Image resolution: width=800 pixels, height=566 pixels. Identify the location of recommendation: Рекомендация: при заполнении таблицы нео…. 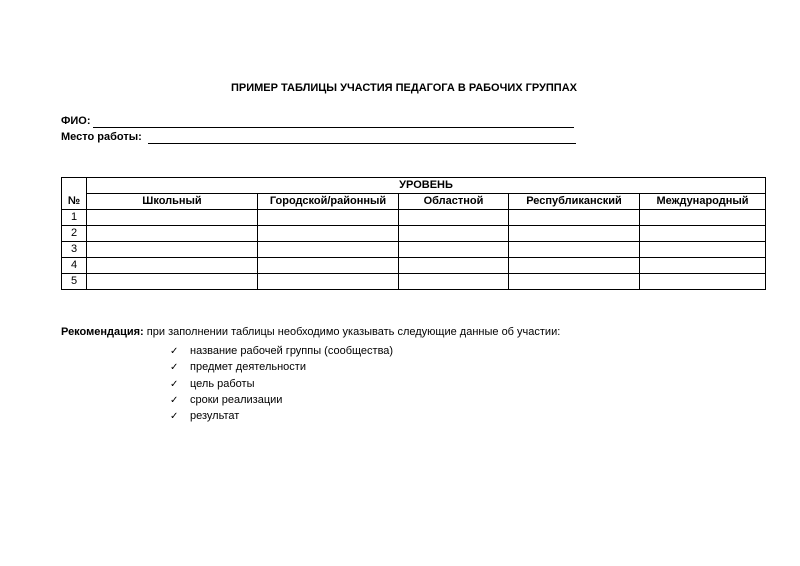
(310, 332).